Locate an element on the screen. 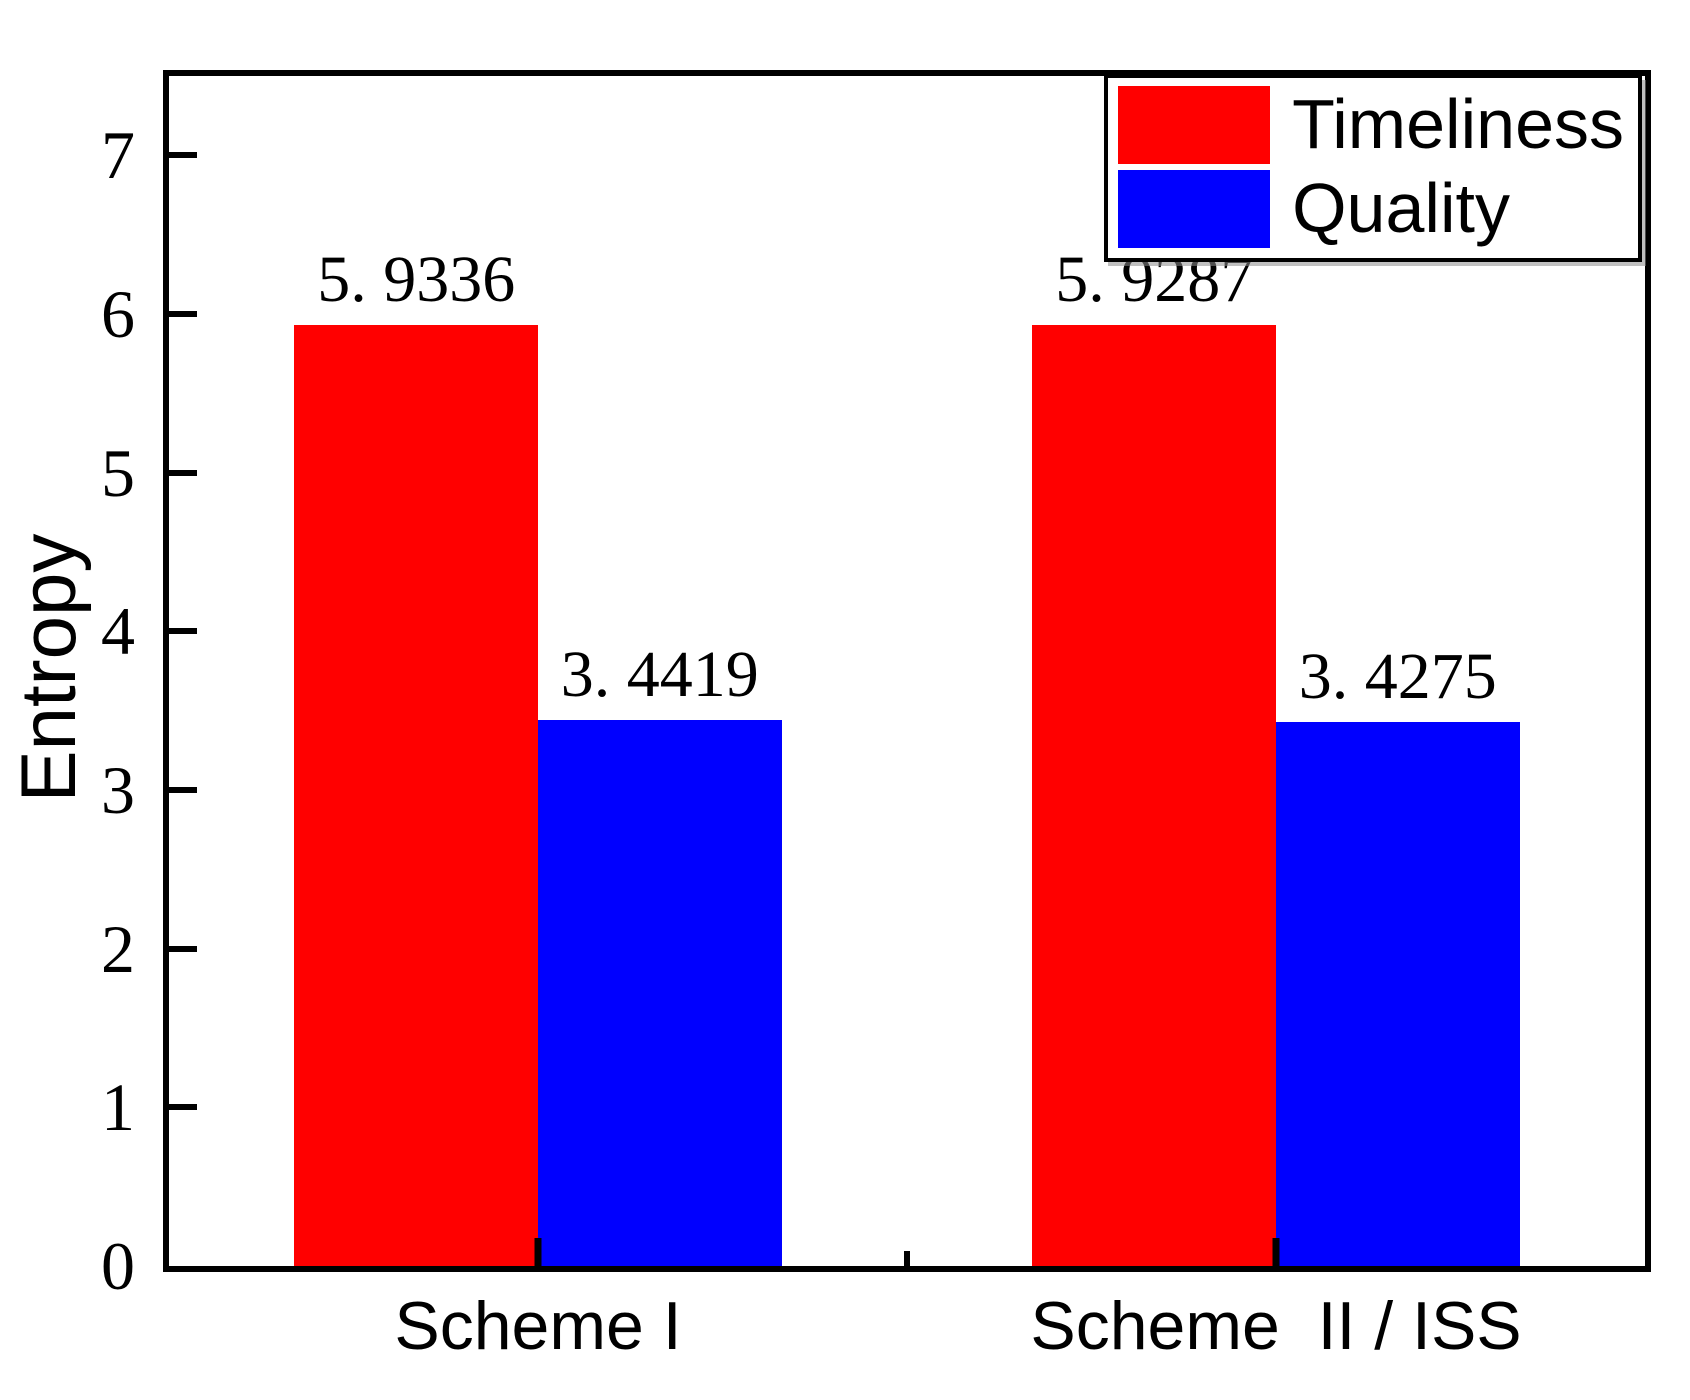  quality-swatch-icon is located at coordinates (1194, 209).